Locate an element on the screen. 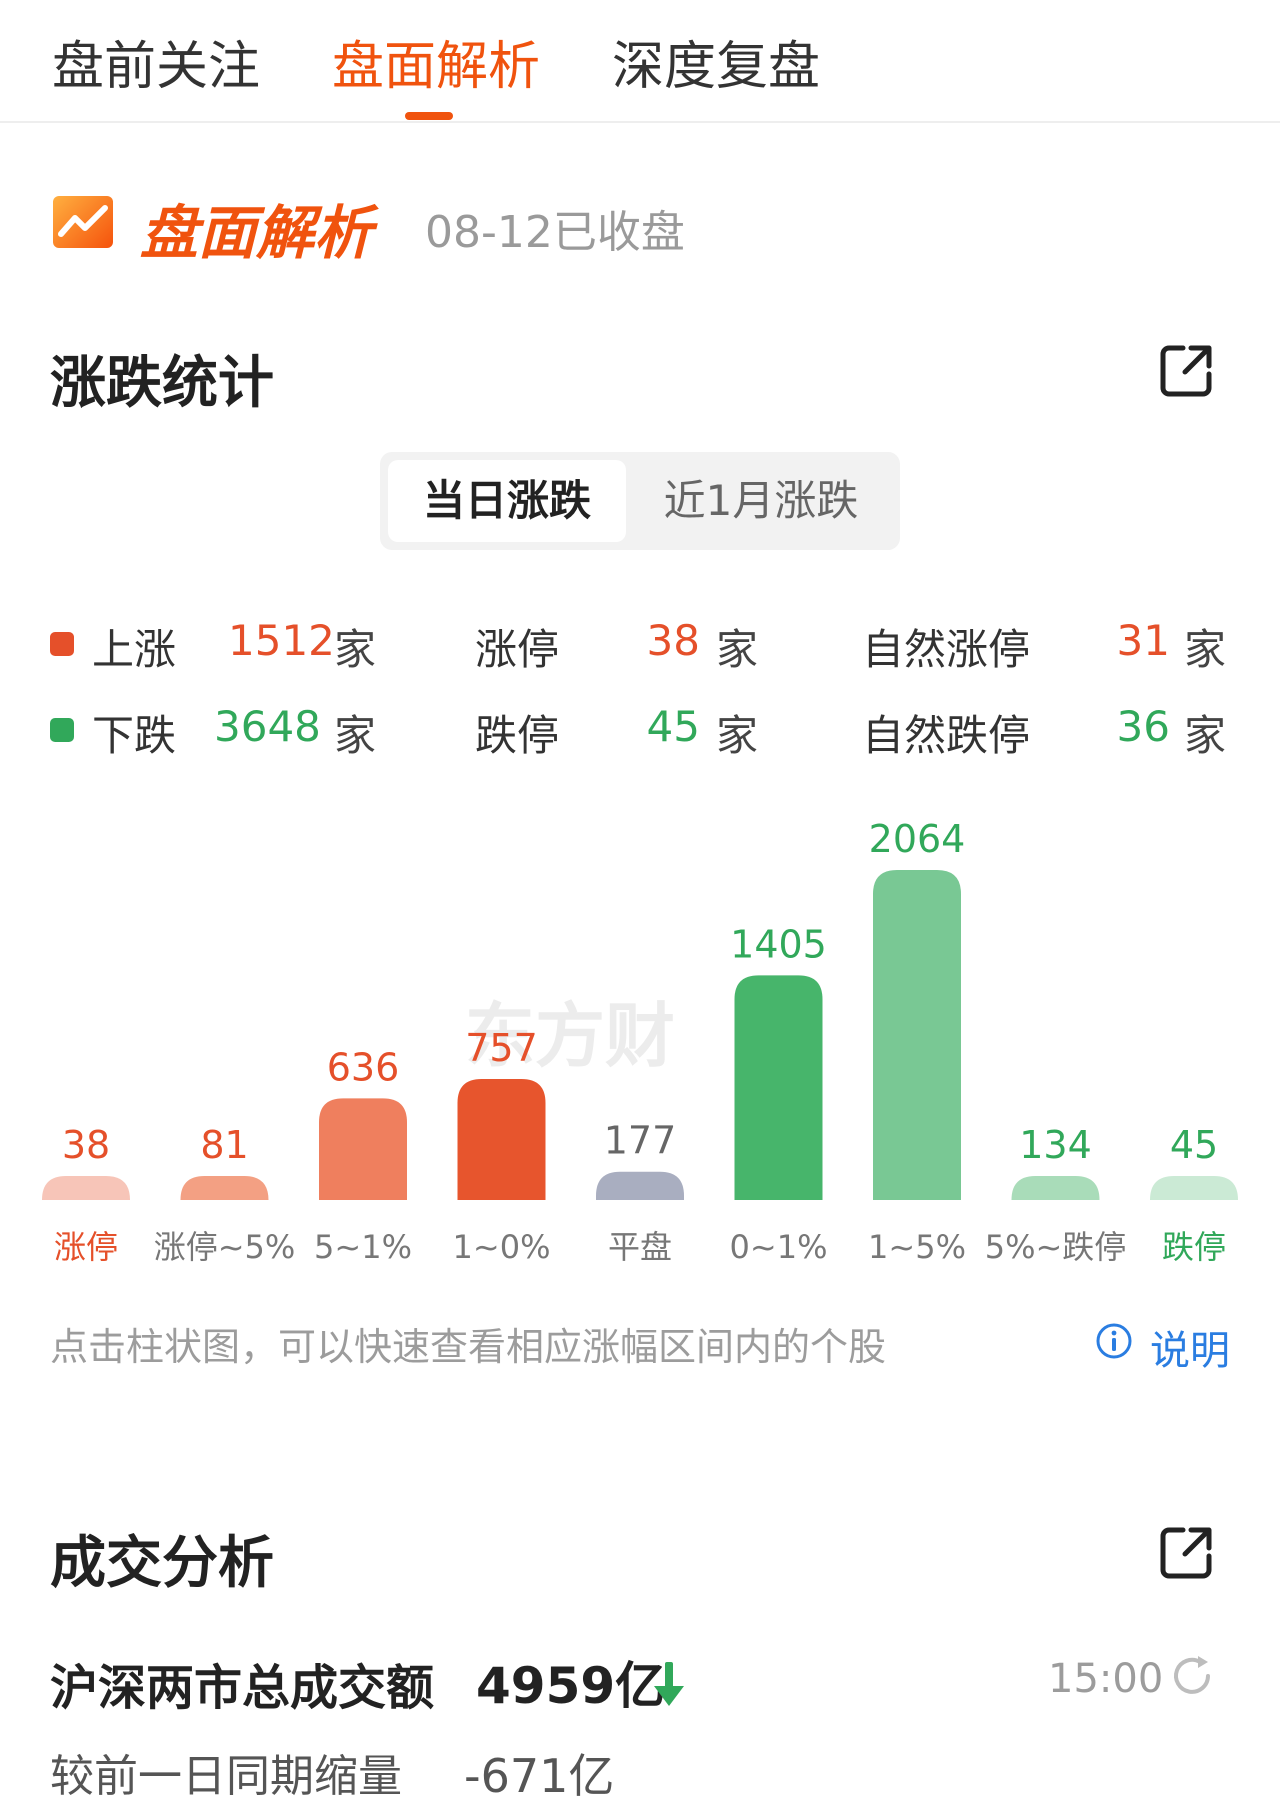 Image resolution: width=1280 pixels, height=1806 pixels. limit-down-unit: 家 is located at coordinates (737, 735).